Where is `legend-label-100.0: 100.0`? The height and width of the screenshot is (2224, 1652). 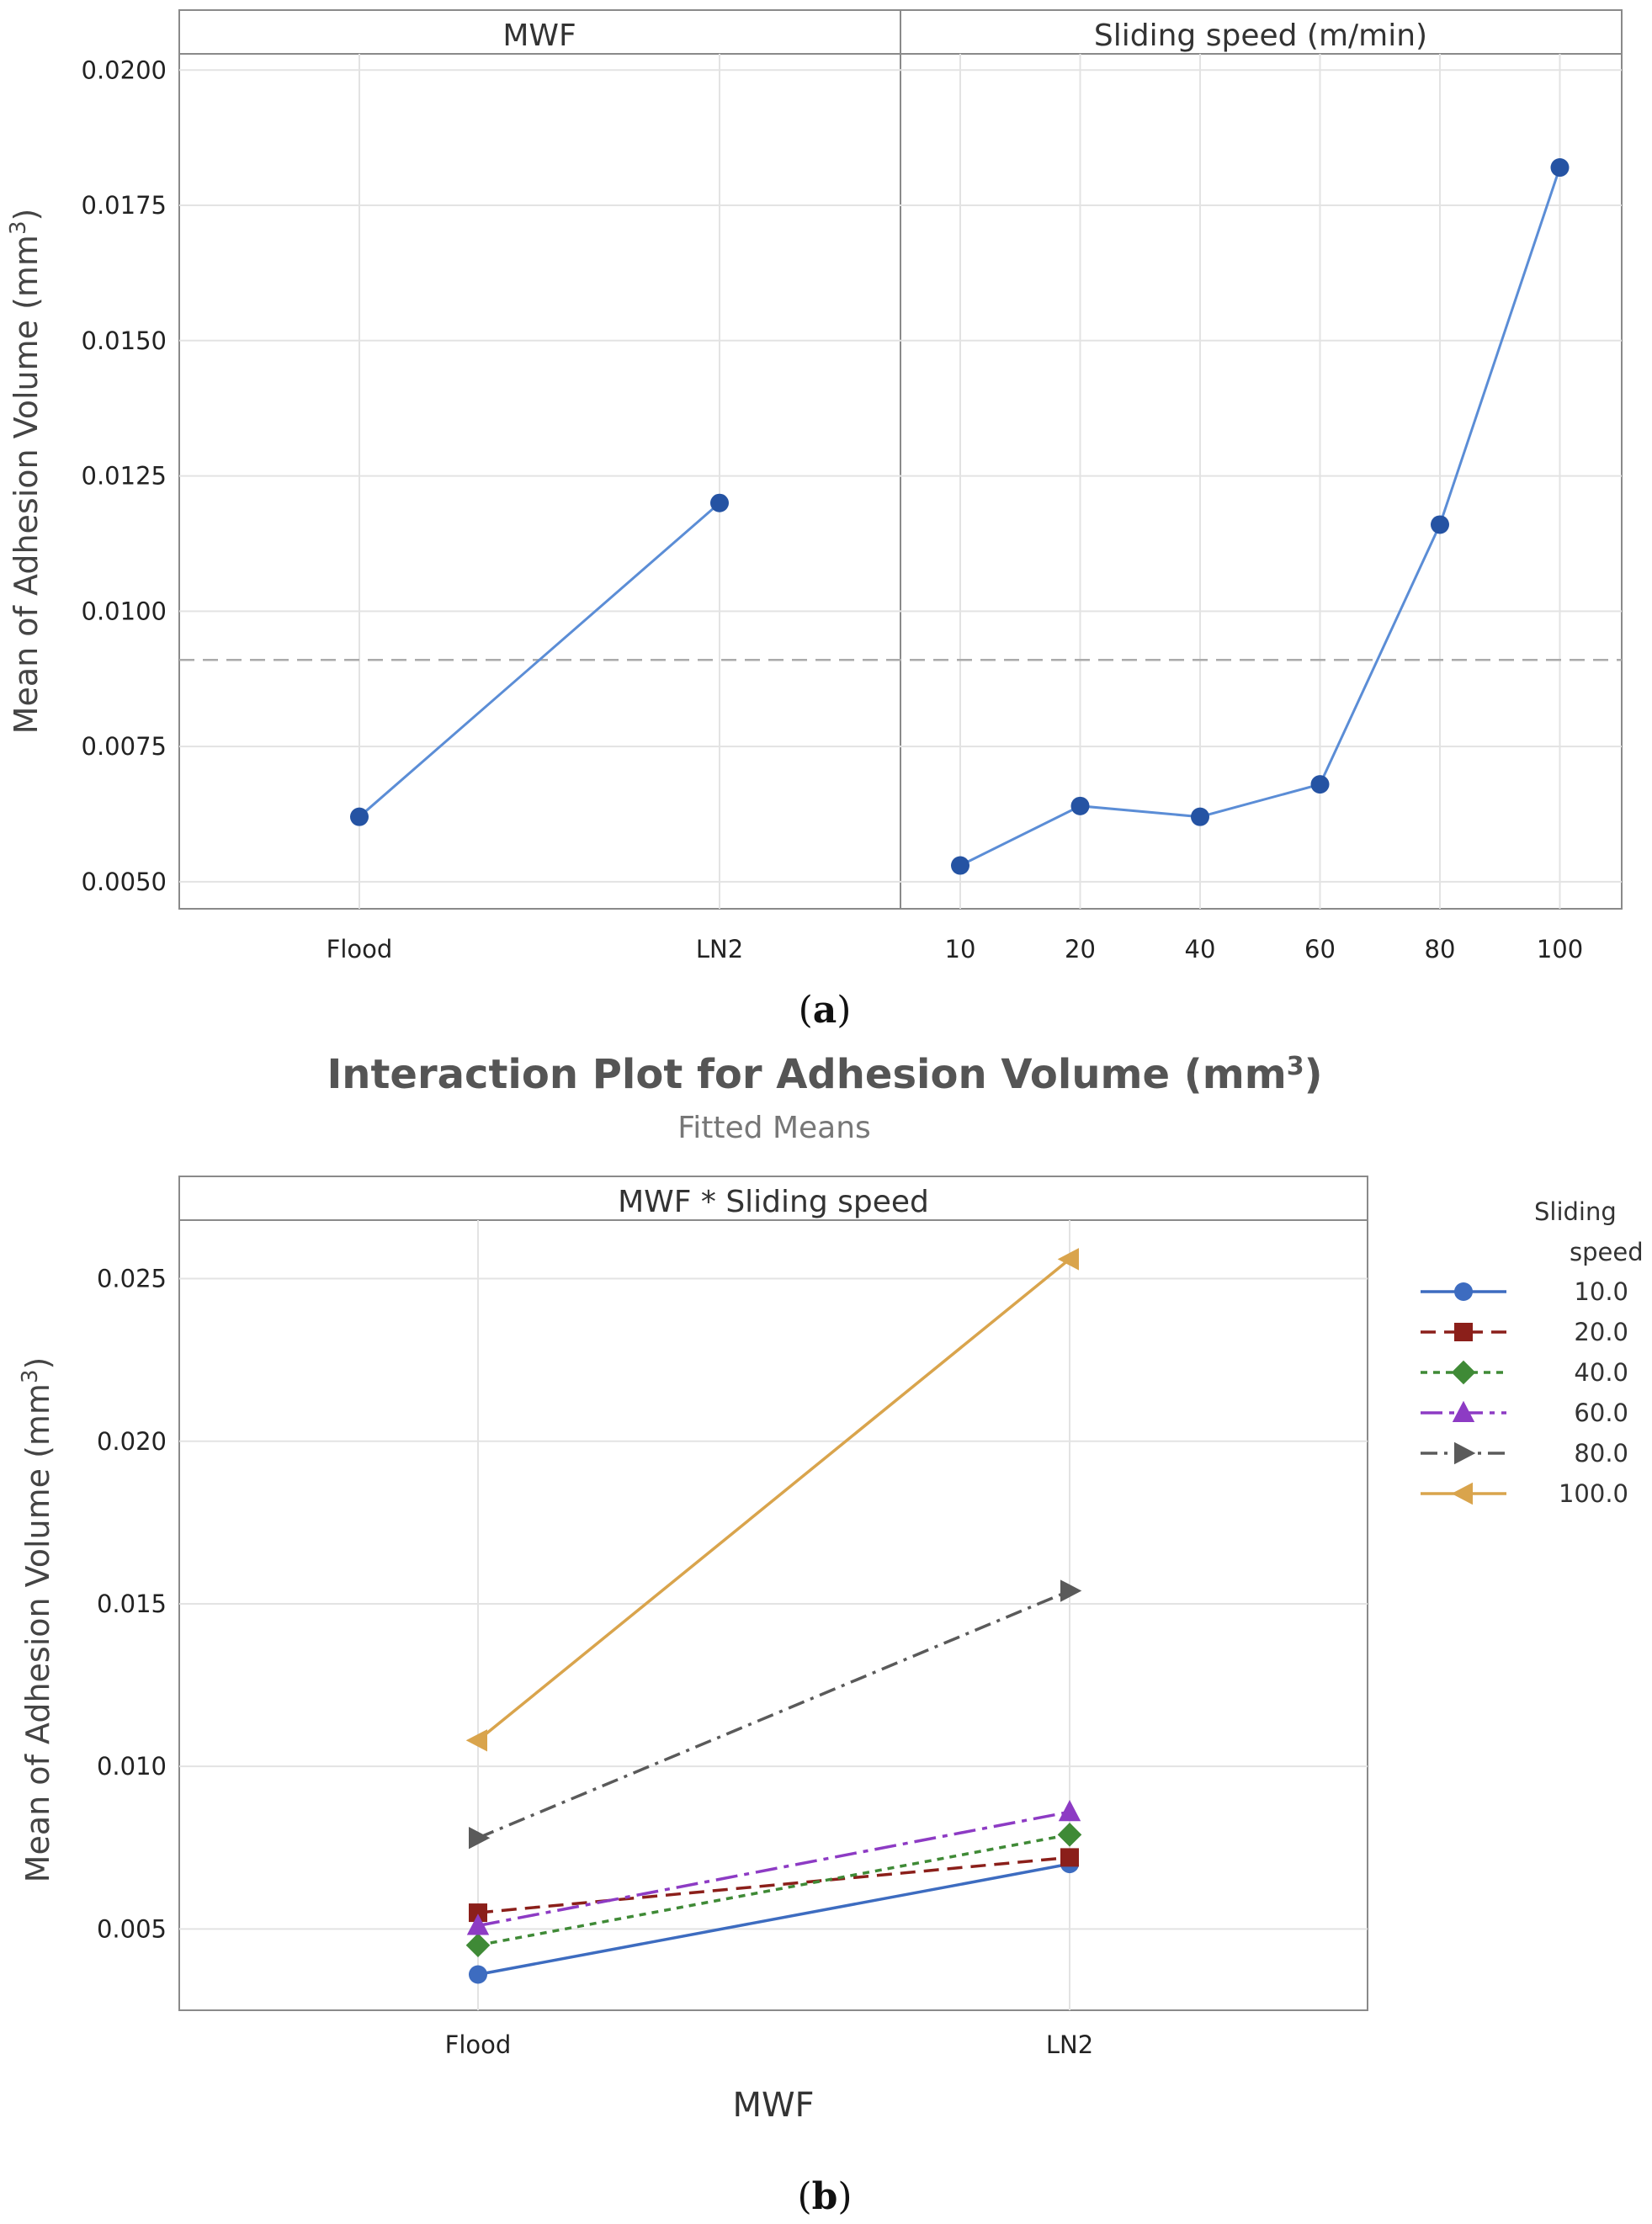
legend-label-100.0: 100.0 is located at coordinates (1593, 1493).